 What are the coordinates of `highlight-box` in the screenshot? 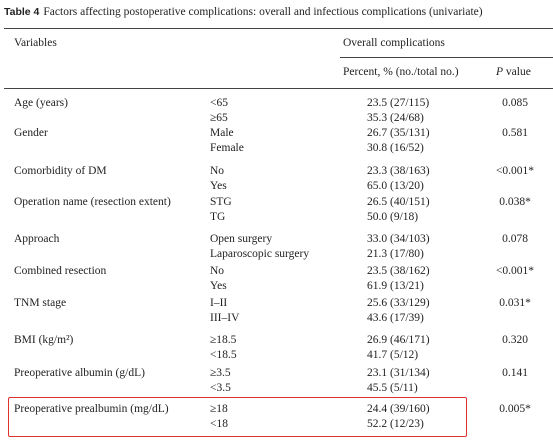 It's located at (237, 417).